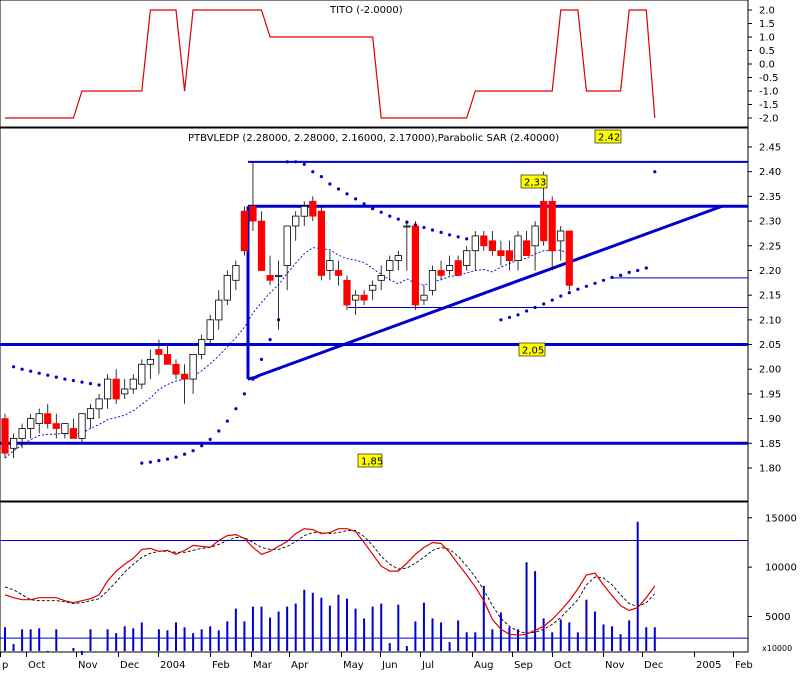  Describe the element at coordinates (427, 665) in the screenshot. I see `x-tick-label: Jul` at that location.